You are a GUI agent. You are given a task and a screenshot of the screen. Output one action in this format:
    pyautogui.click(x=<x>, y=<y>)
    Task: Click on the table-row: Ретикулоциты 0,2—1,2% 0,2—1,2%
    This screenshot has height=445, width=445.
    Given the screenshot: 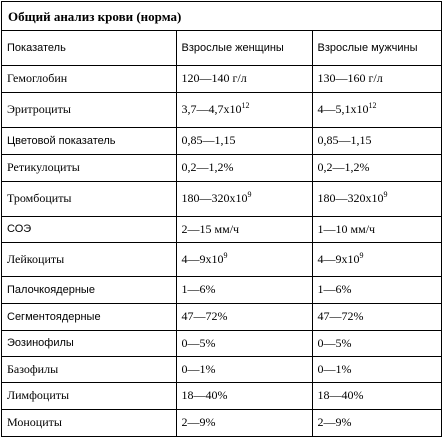 What is the action you would take?
    pyautogui.click(x=221, y=167)
    